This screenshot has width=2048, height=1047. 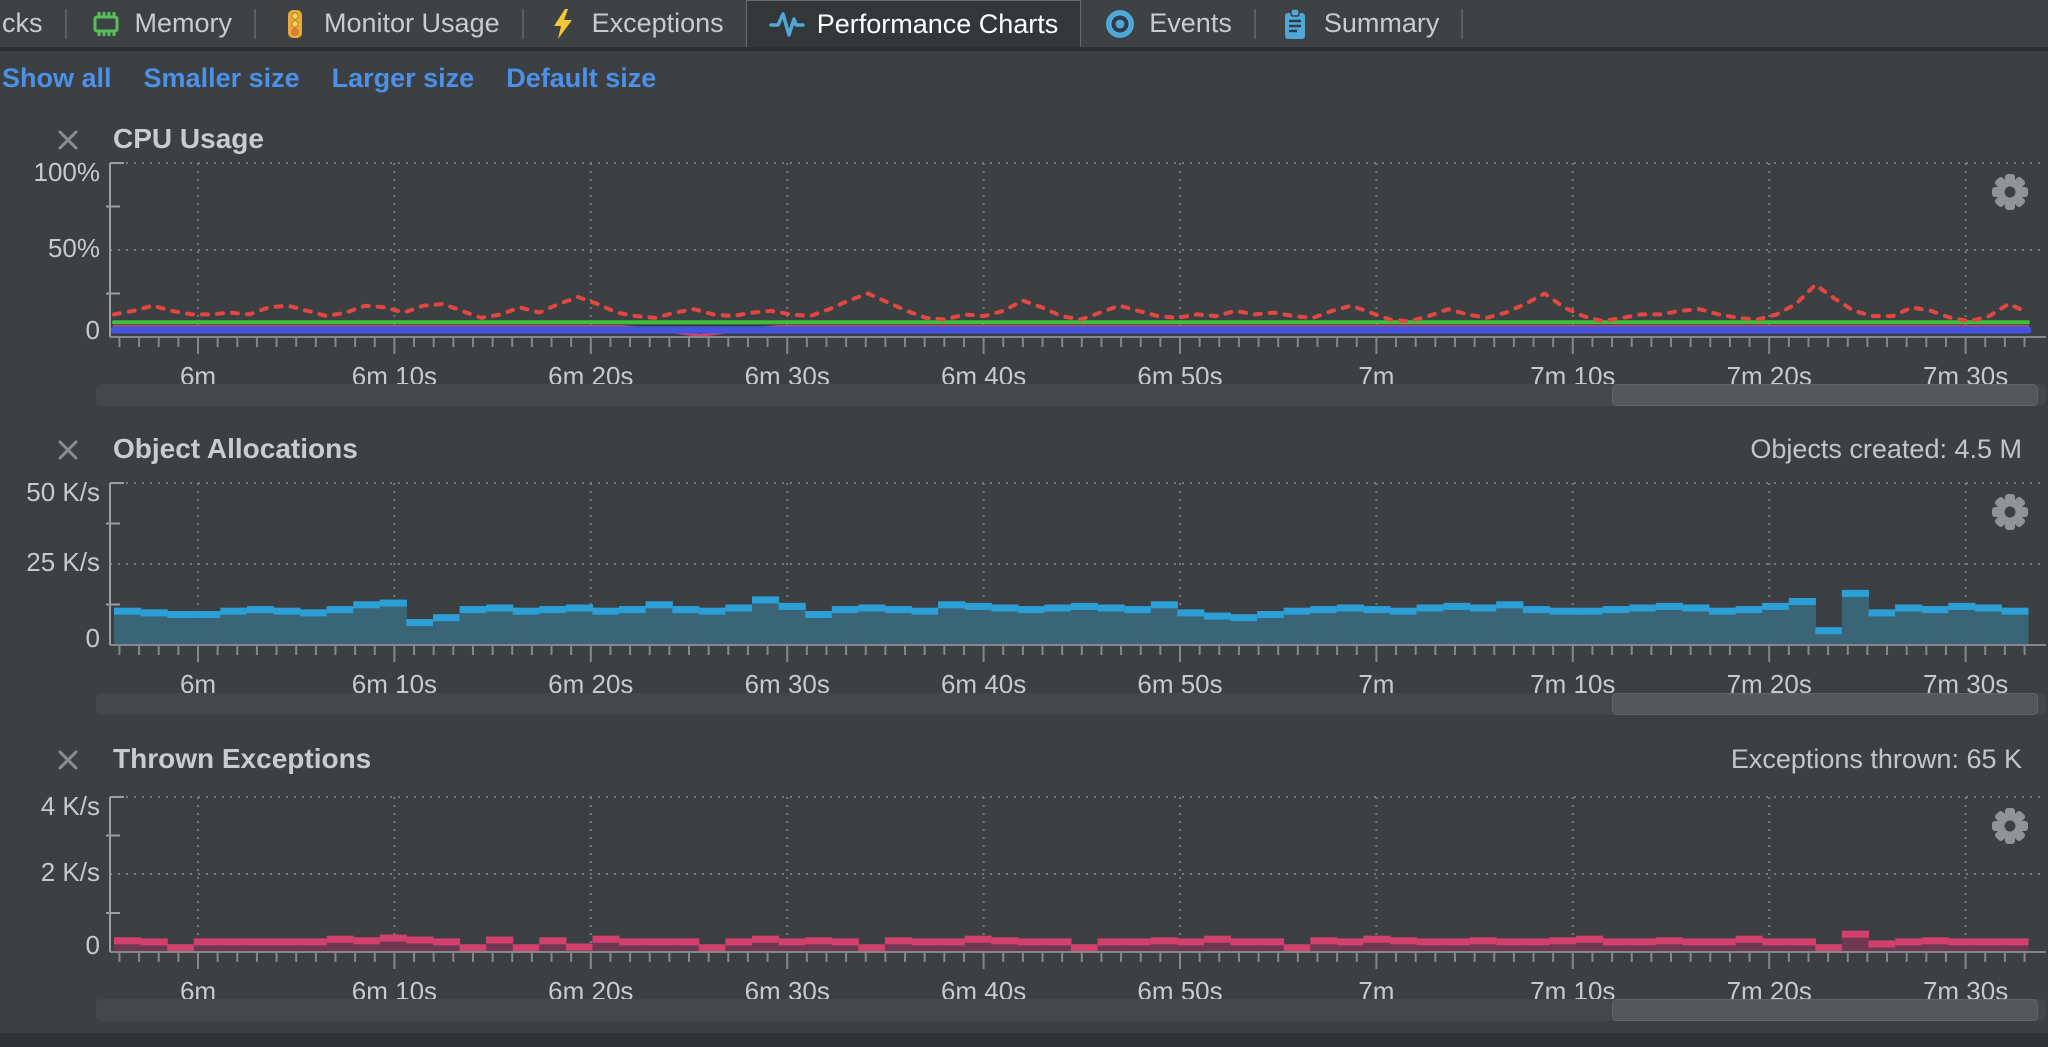 I want to click on thrown-exceptions-time-ruler, so click(x=1078, y=960).